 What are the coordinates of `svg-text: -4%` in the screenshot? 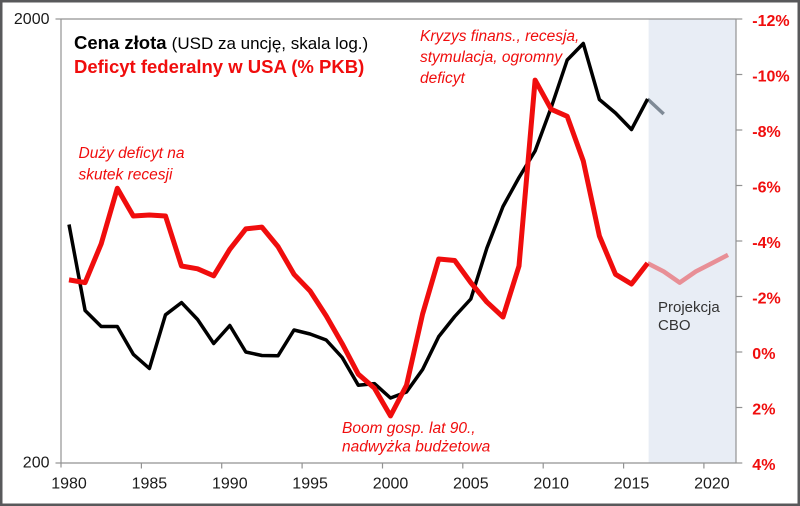 It's located at (766, 243).